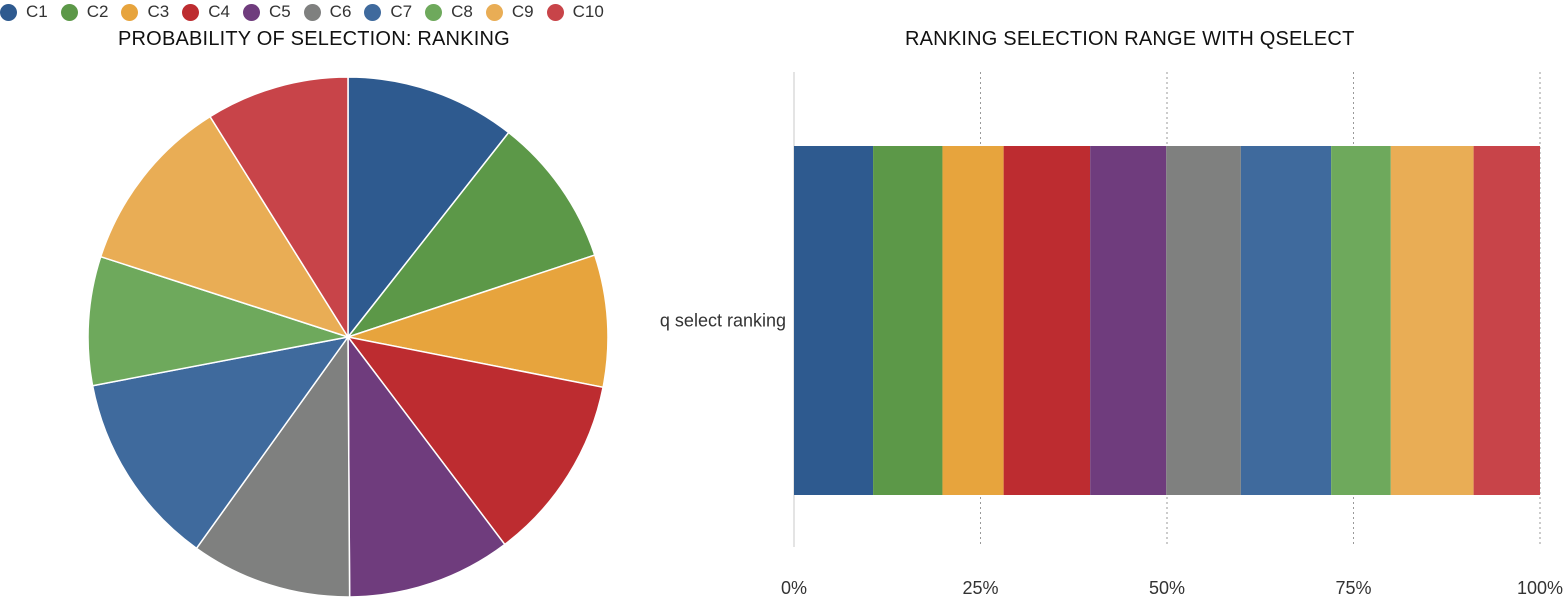  I want to click on legend-item-c10: C10, so click(575, 12).